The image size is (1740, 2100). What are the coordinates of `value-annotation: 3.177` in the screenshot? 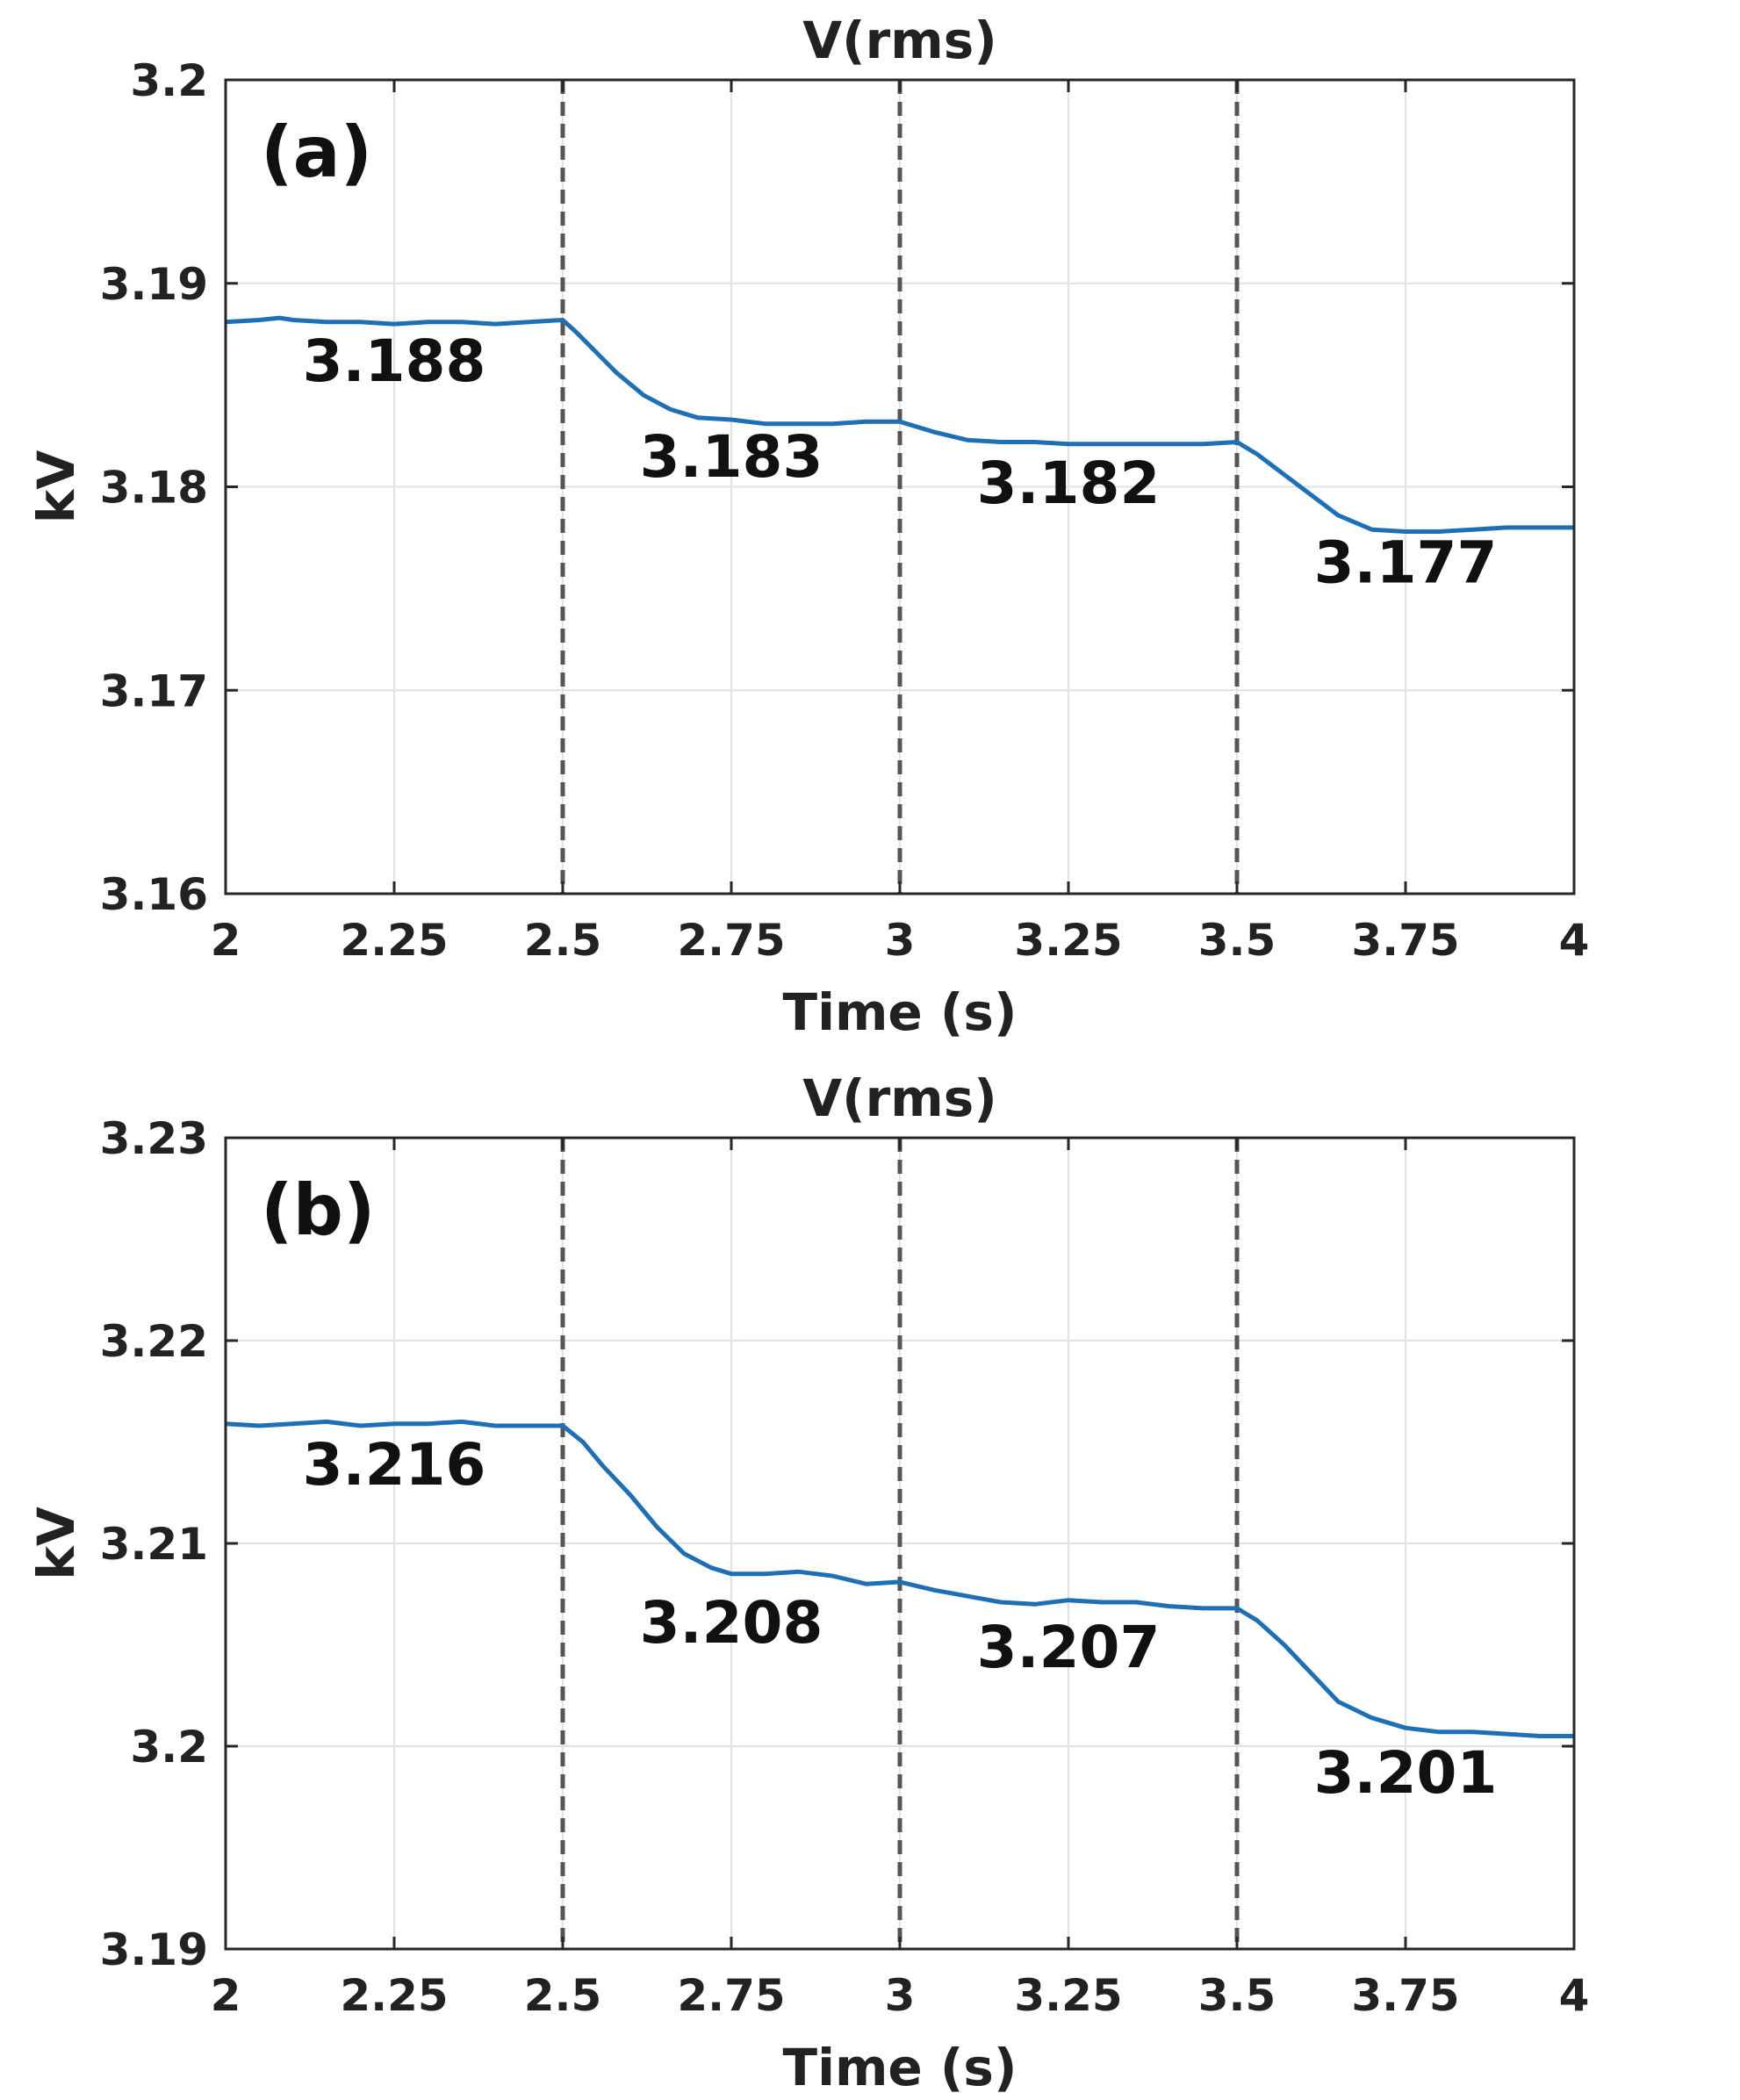 It's located at (1406, 562).